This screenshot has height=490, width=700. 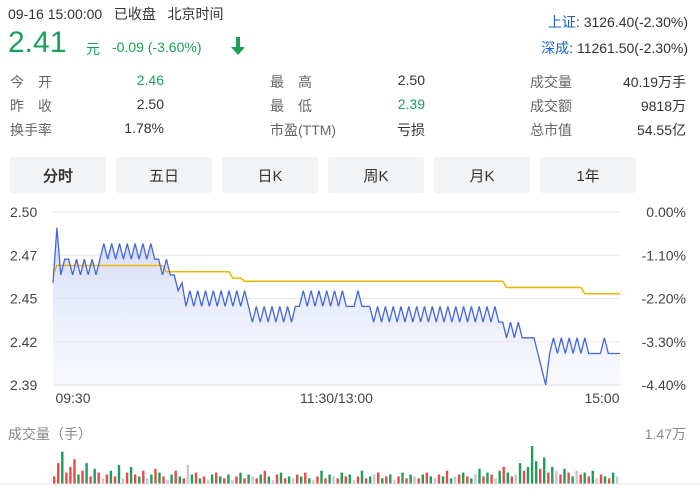 I want to click on y-right-tick-label: 0.00%, so click(x=666, y=212).